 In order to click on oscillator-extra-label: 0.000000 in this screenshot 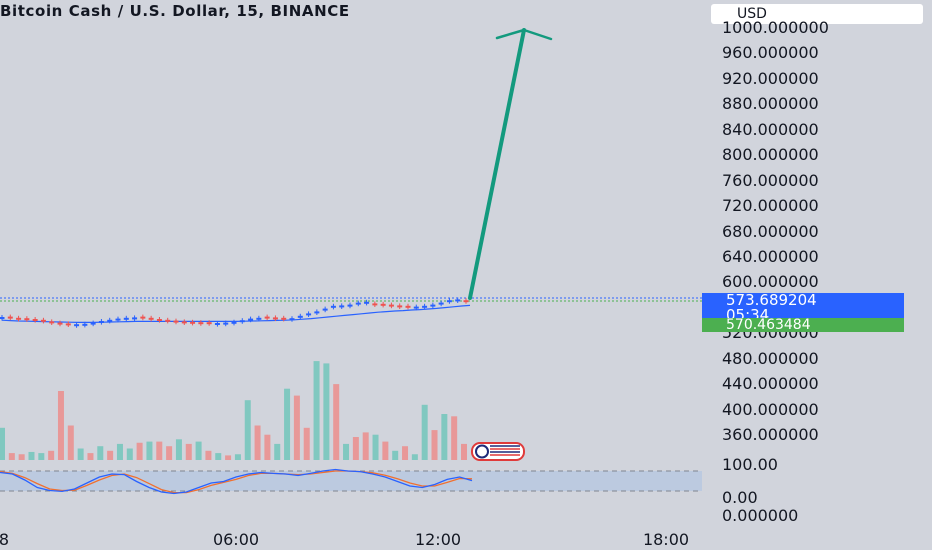, I will do `click(760, 515)`.